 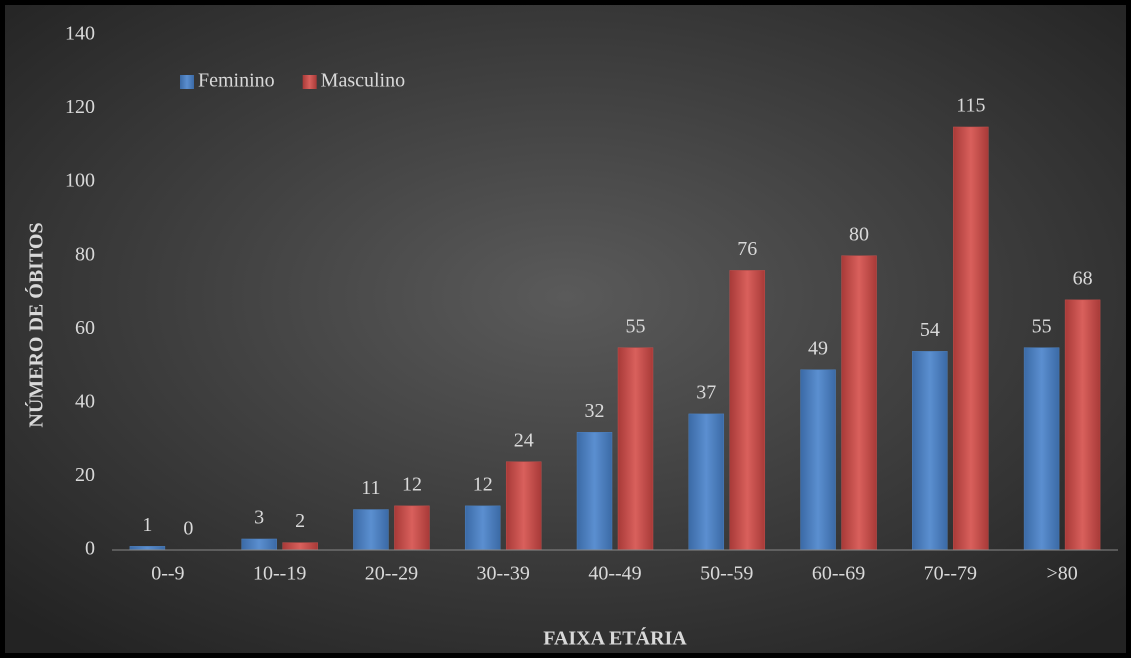 I want to click on x-axis-title: FAIXA ETÁRIA, so click(x=615, y=638).